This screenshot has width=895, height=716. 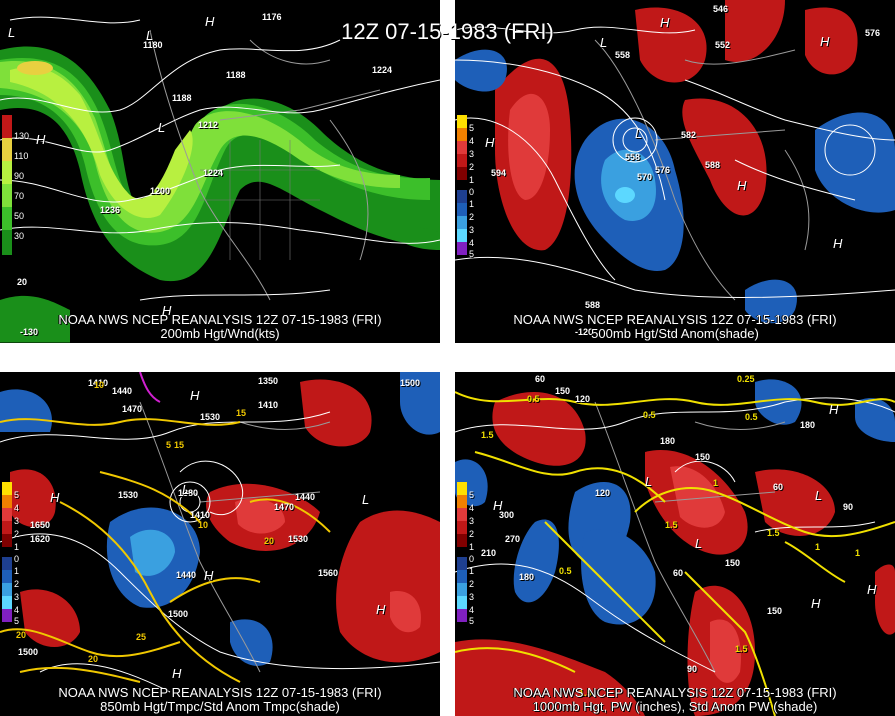 I want to click on contour-label: 1224, so click(x=213, y=173).